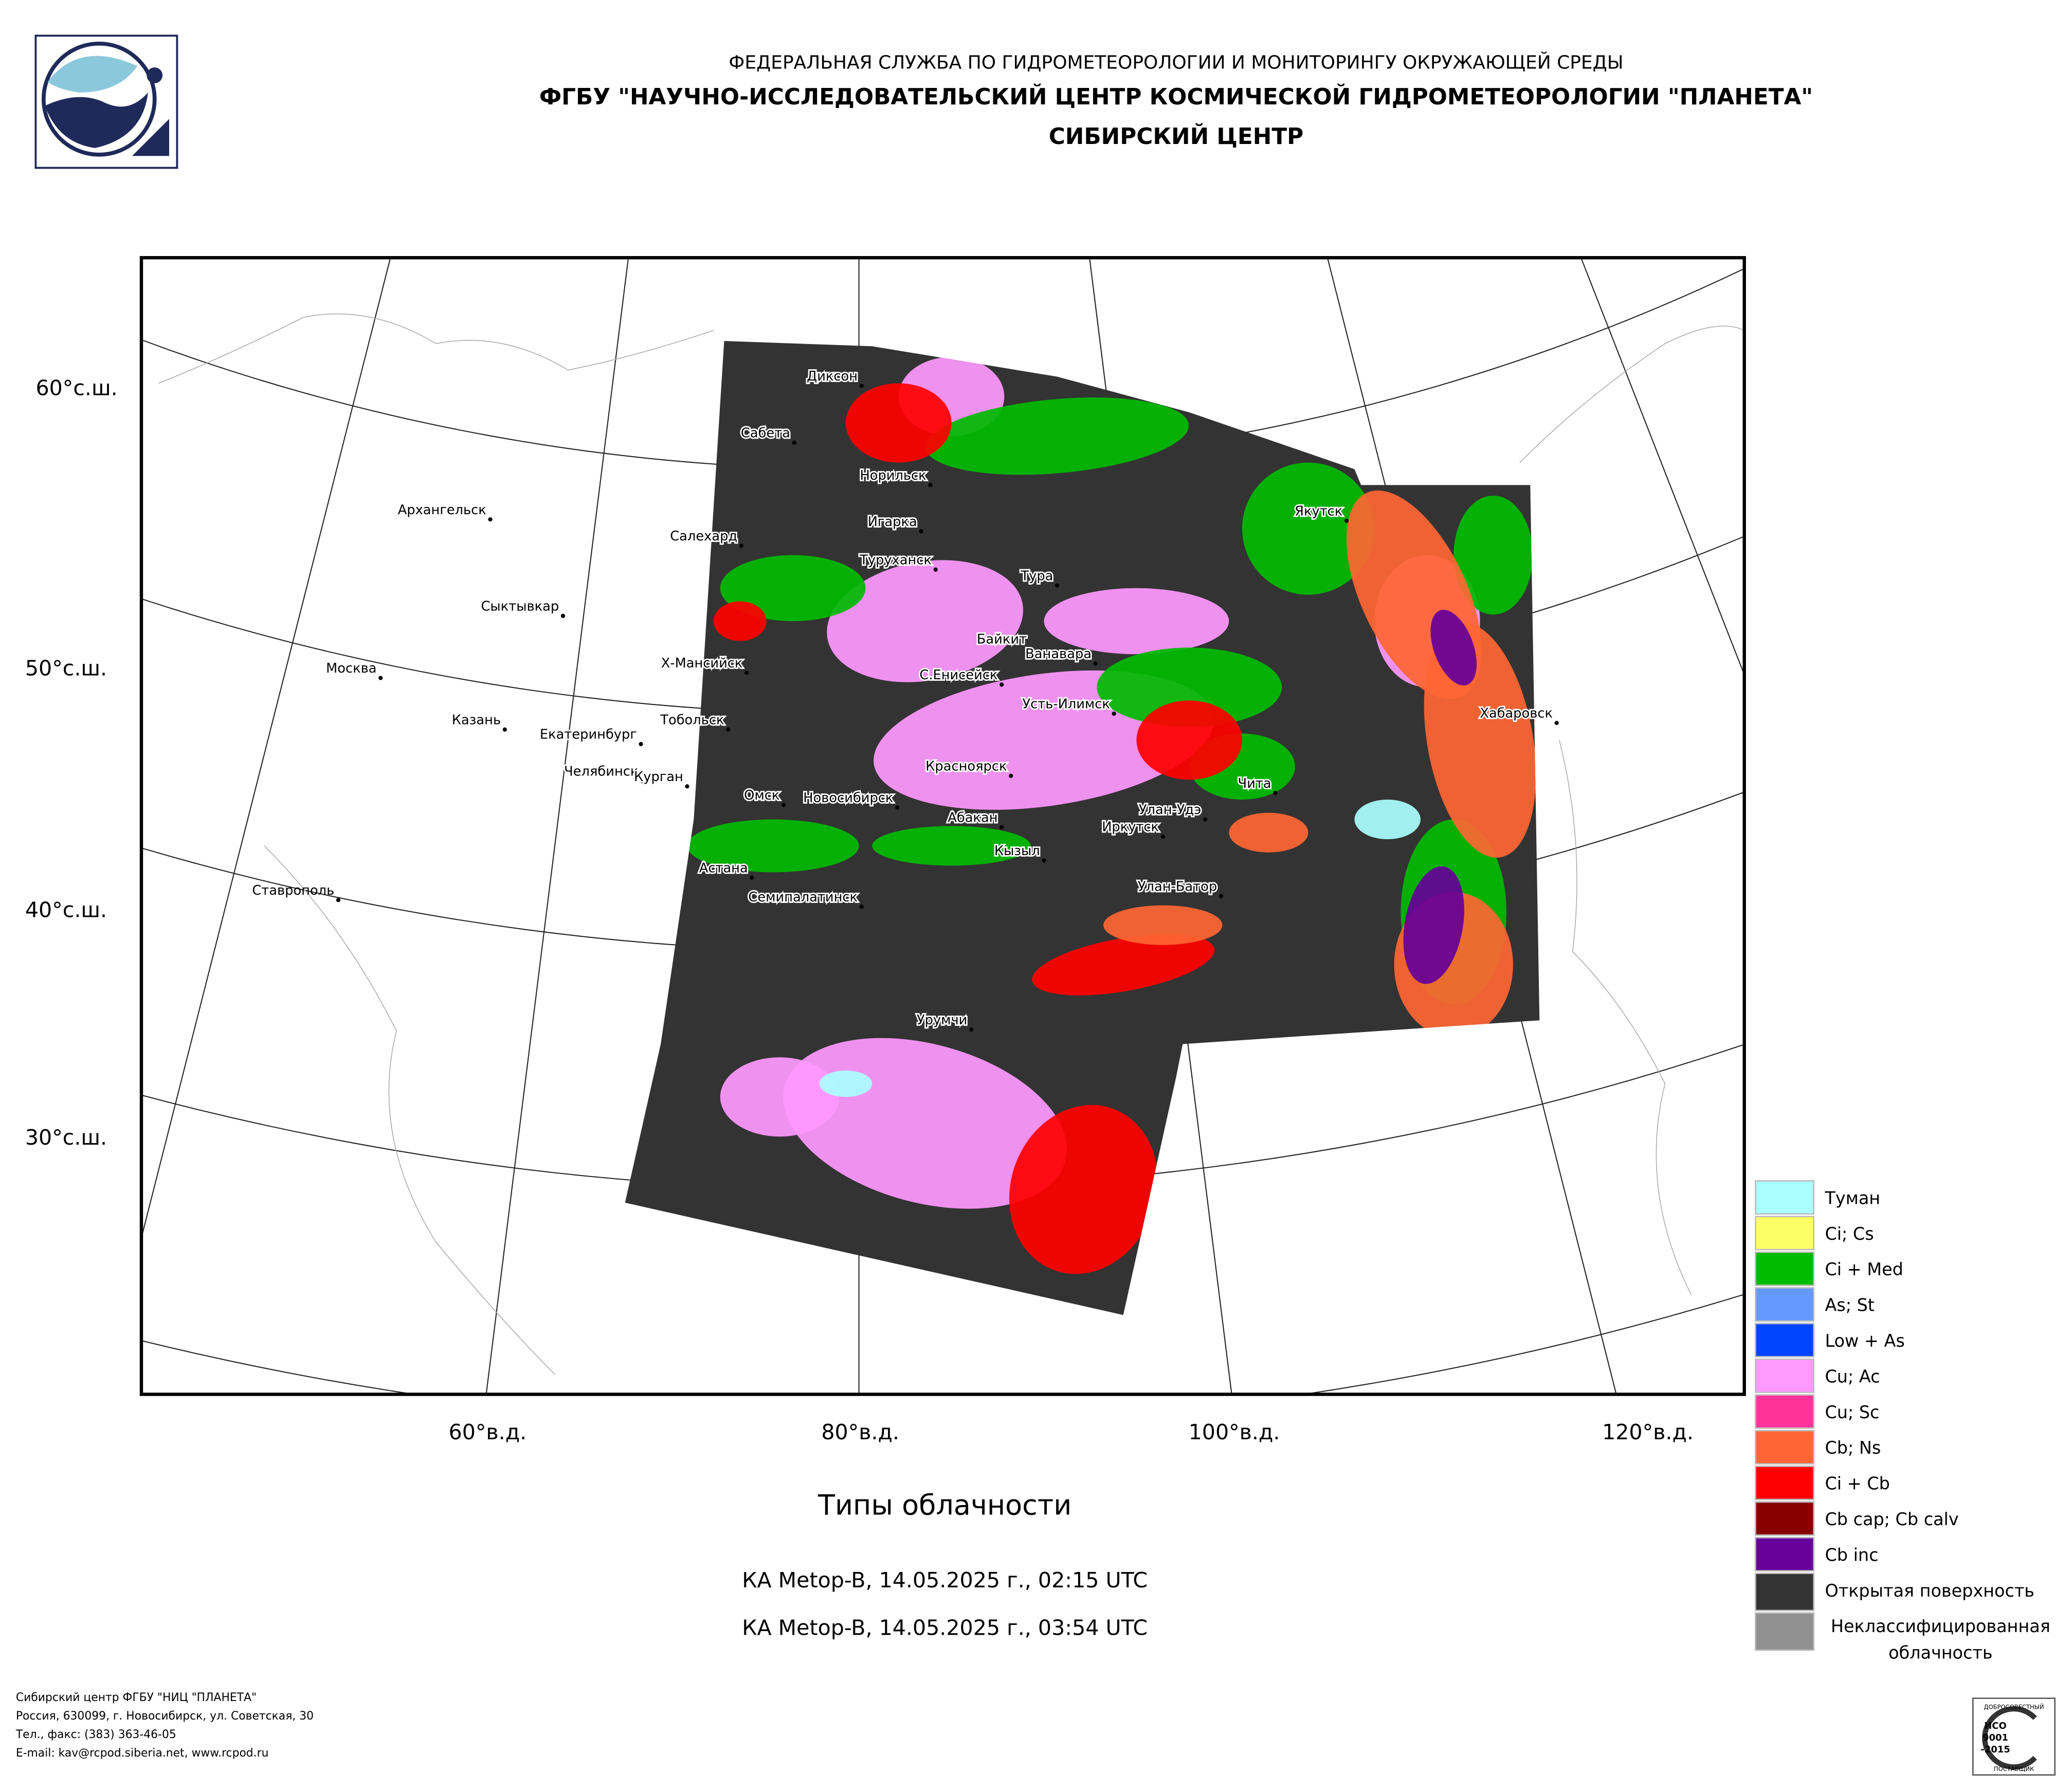 Image resolution: width=2072 pixels, height=1791 pixels. I want to click on certificate-top: ДОБРОСОВЕСТНЫЙ, so click(2014, 1706).